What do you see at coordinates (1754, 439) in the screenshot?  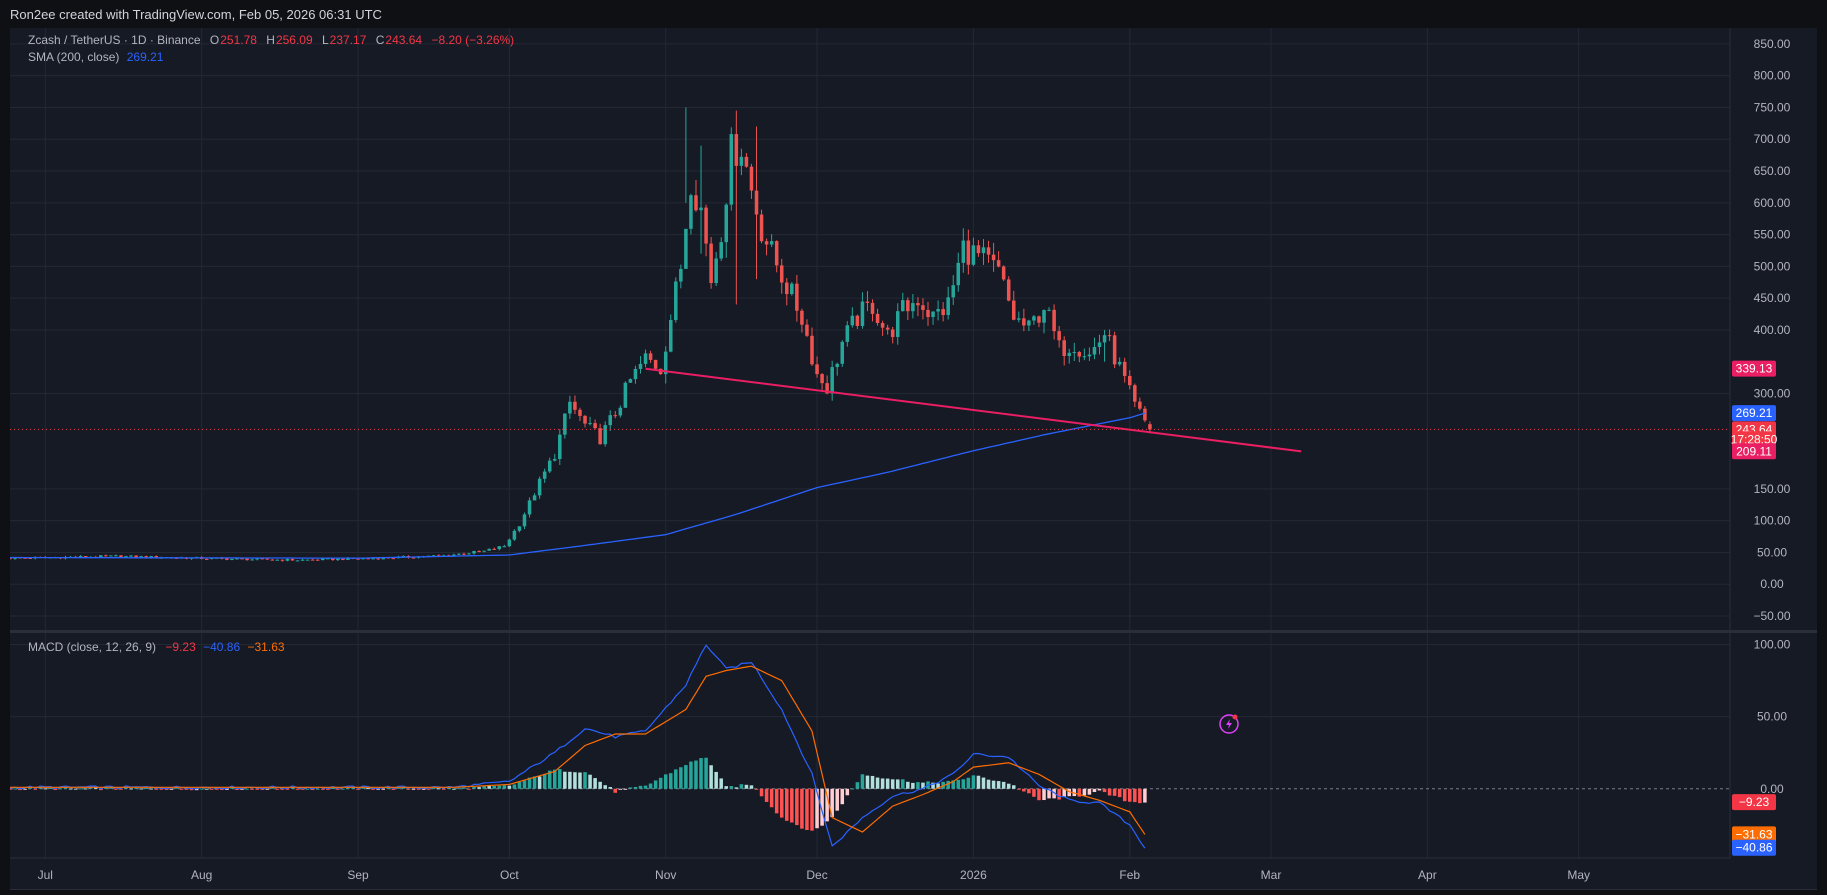 I see `price-label-text: 17:28:50` at bounding box center [1754, 439].